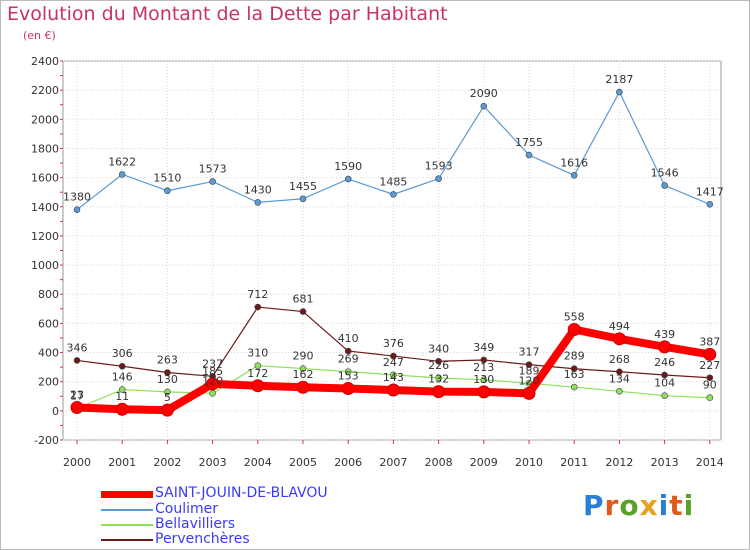 The image size is (750, 550). I want to click on data-label: 387, so click(709, 341).